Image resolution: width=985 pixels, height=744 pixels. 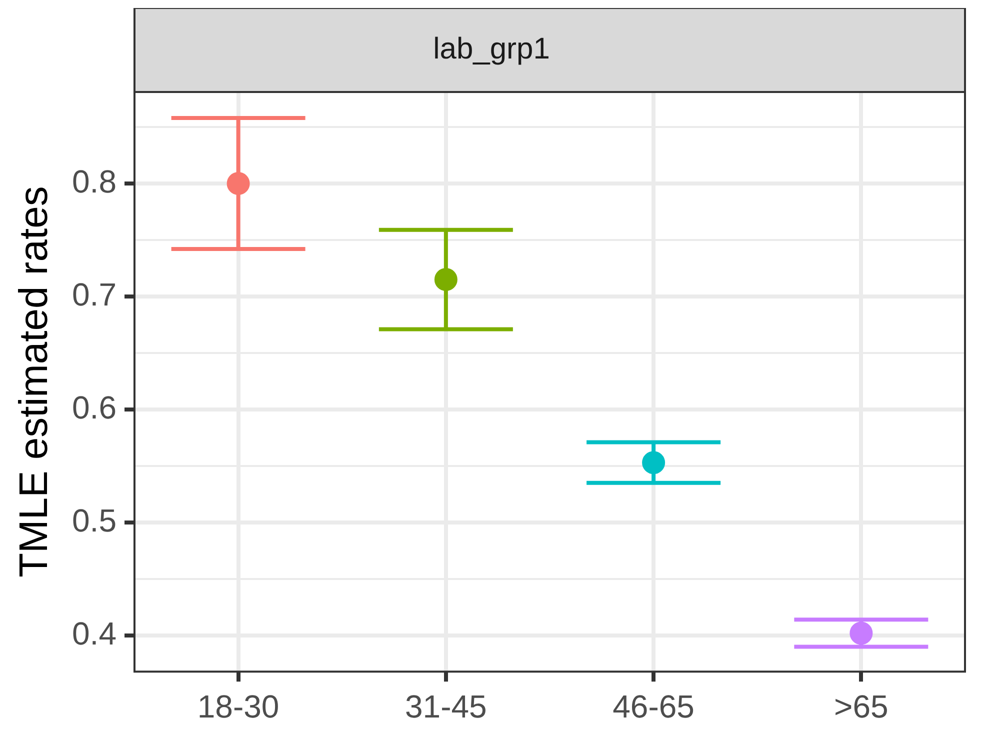 I want to click on x-tick-label: 31-45, so click(x=446, y=706).